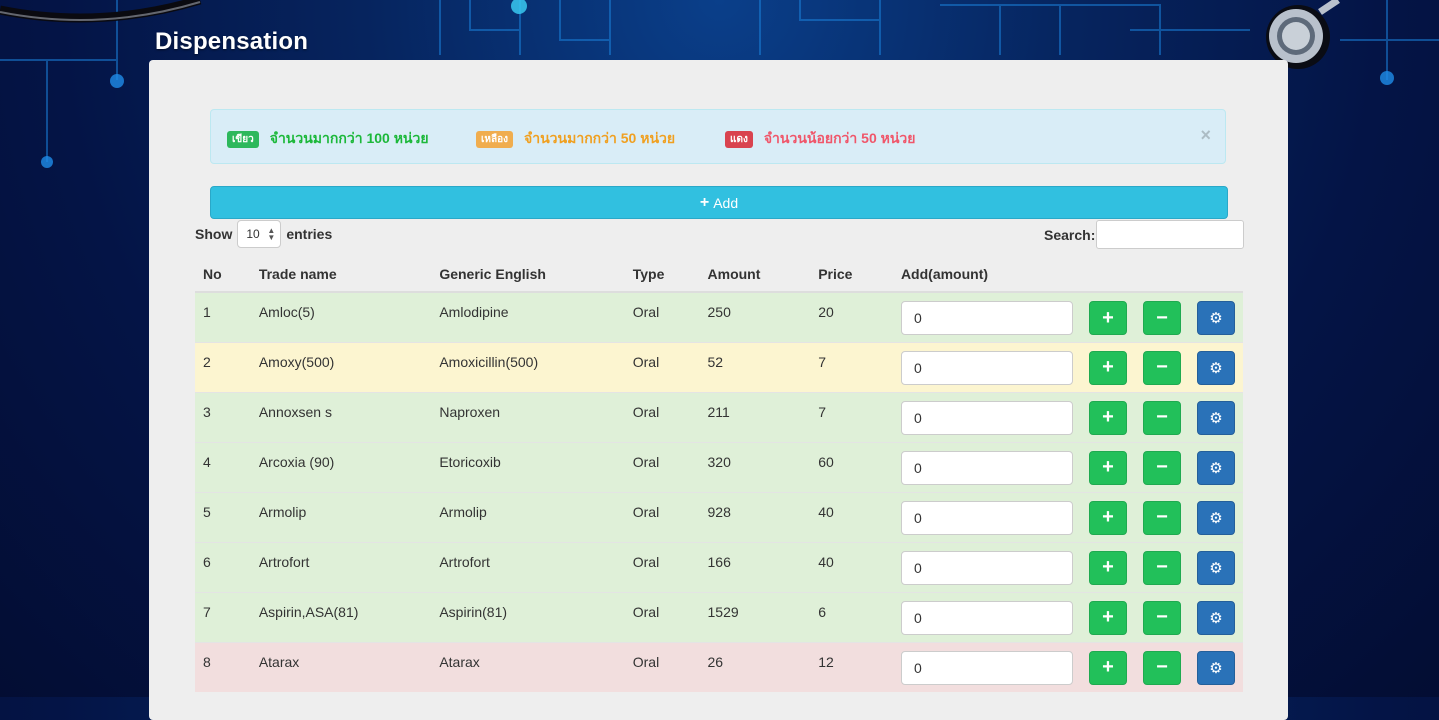  I want to click on column-header-increase, so click(1107, 274).